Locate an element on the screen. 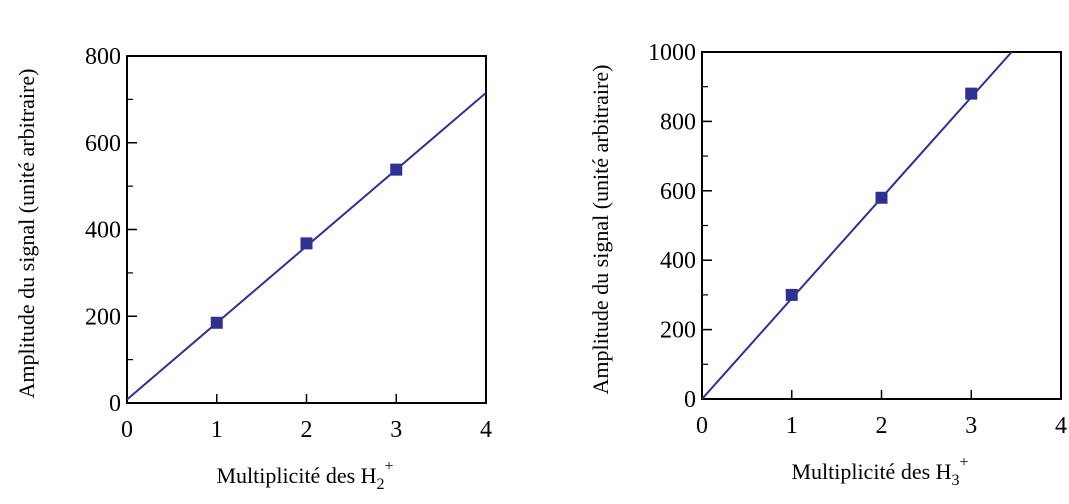 The width and height of the screenshot is (1069, 504). x-axis-title: Multiplicité des H3+ is located at coordinates (879, 471).